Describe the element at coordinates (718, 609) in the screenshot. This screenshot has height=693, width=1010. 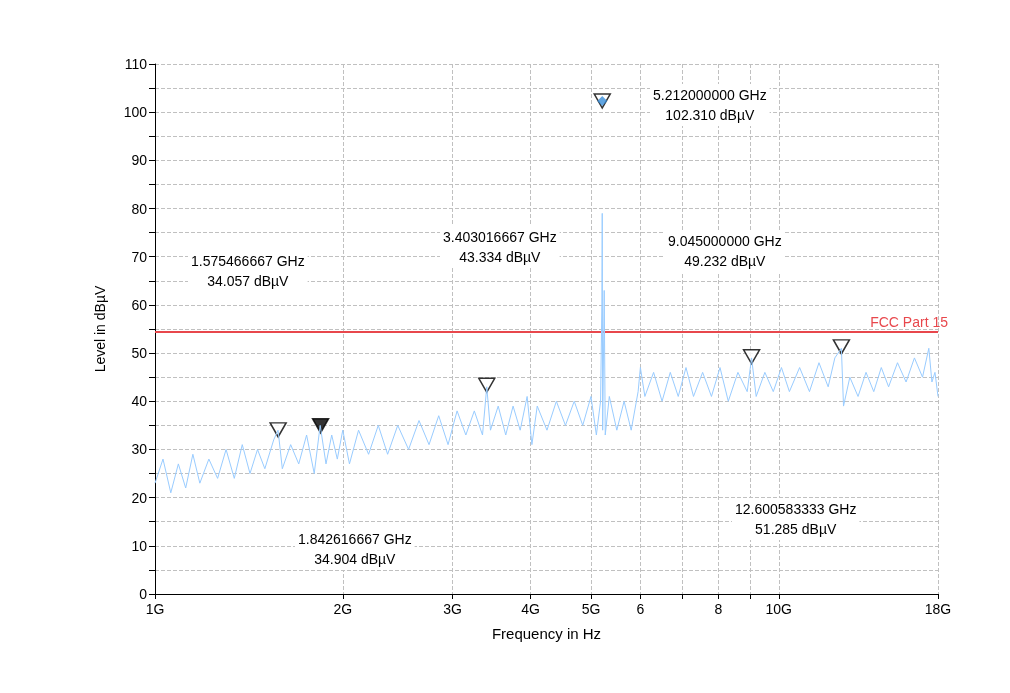
I see `x-tick-label: 8` at that location.